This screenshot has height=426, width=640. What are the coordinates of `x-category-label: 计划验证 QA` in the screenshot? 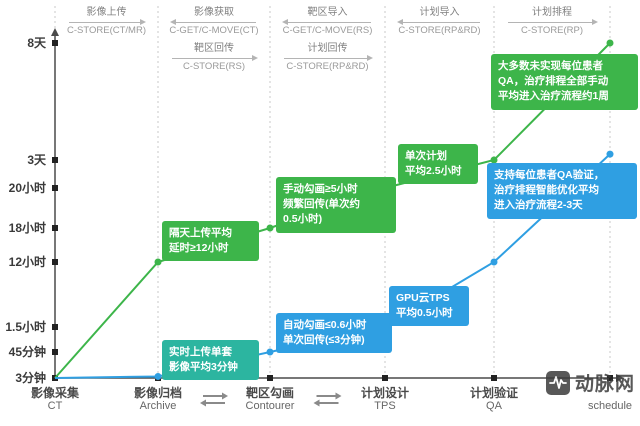 It's located at (494, 399).